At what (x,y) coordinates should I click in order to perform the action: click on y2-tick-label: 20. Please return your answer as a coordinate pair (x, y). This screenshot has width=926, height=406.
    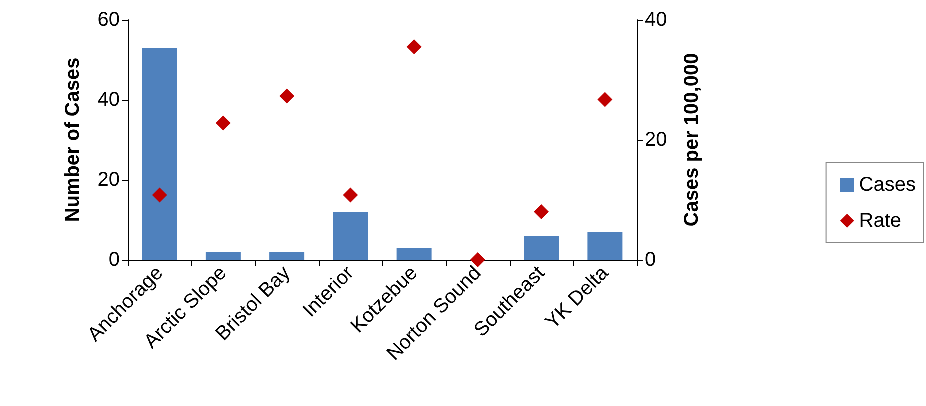
    Looking at the image, I should click on (656, 140).